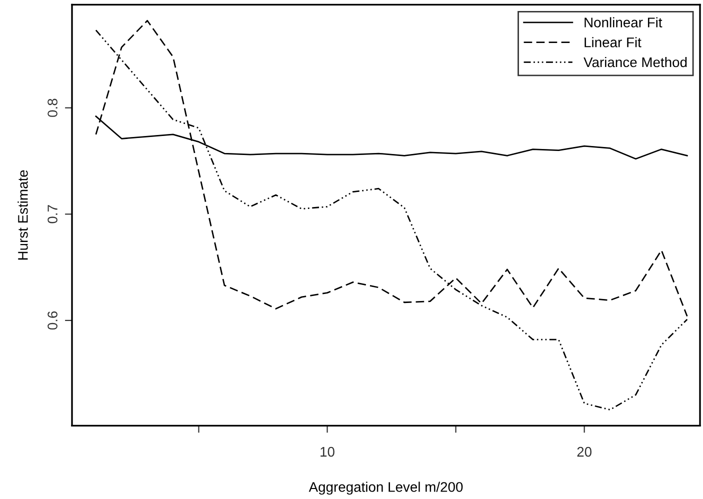  What do you see at coordinates (635, 62) in the screenshot?
I see `legend-label: Variance Method` at bounding box center [635, 62].